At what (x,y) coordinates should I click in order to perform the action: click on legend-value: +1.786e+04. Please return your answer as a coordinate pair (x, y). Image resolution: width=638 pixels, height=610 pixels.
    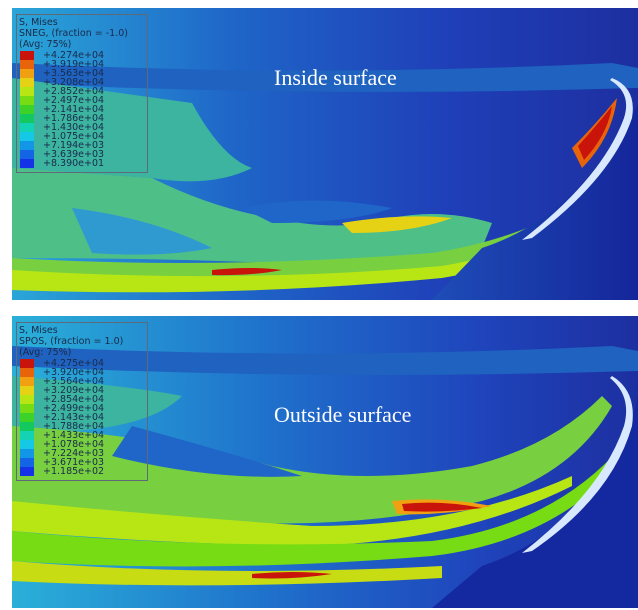
    Looking at the image, I should click on (74, 118).